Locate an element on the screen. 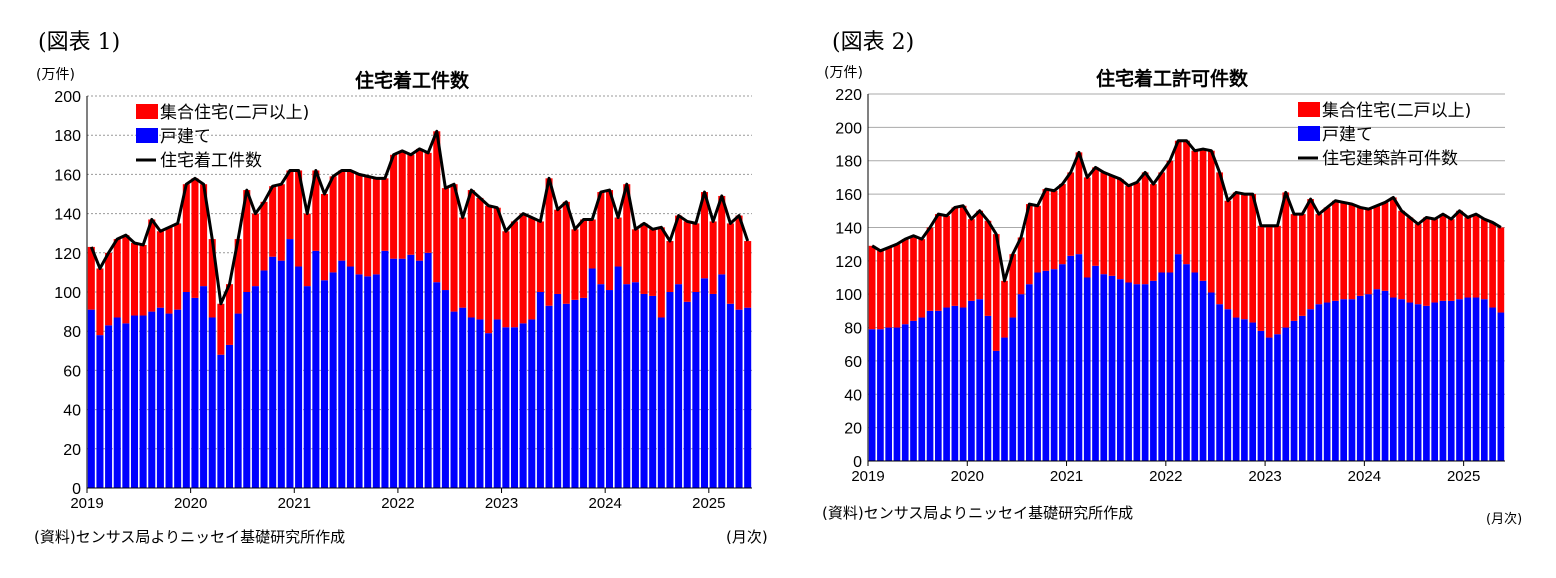 This screenshot has height=578, width=1556. figure-1-label: (図表 1) is located at coordinates (79, 42).